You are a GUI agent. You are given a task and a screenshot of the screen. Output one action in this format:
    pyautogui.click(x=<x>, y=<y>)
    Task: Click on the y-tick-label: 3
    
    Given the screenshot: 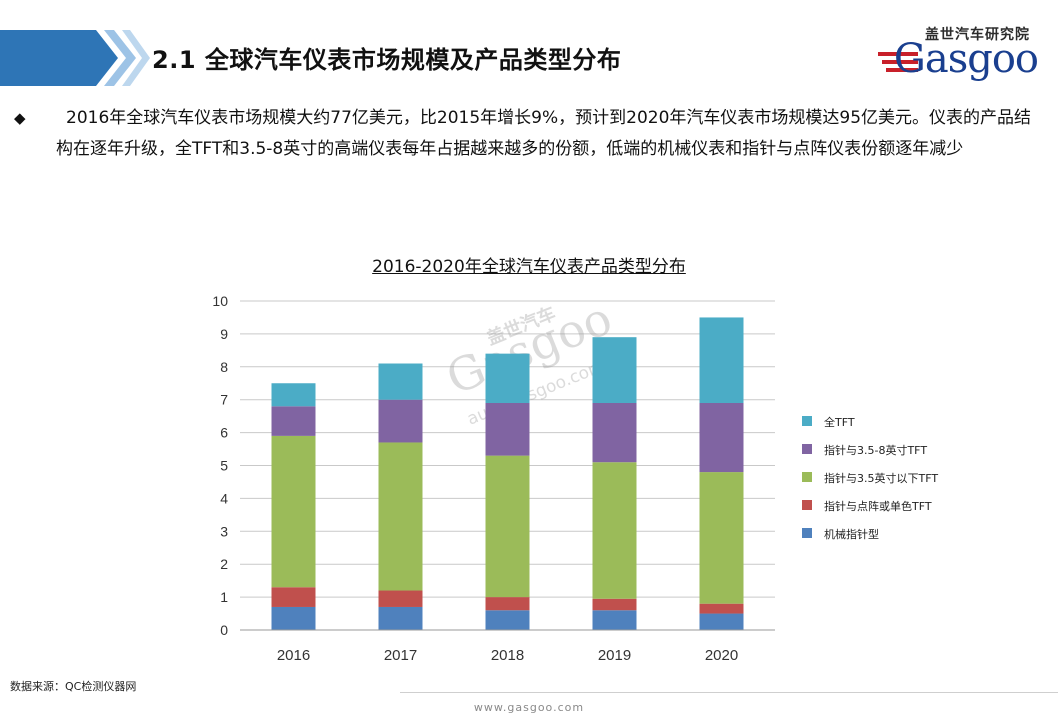 What is the action you would take?
    pyautogui.click(x=224, y=531)
    